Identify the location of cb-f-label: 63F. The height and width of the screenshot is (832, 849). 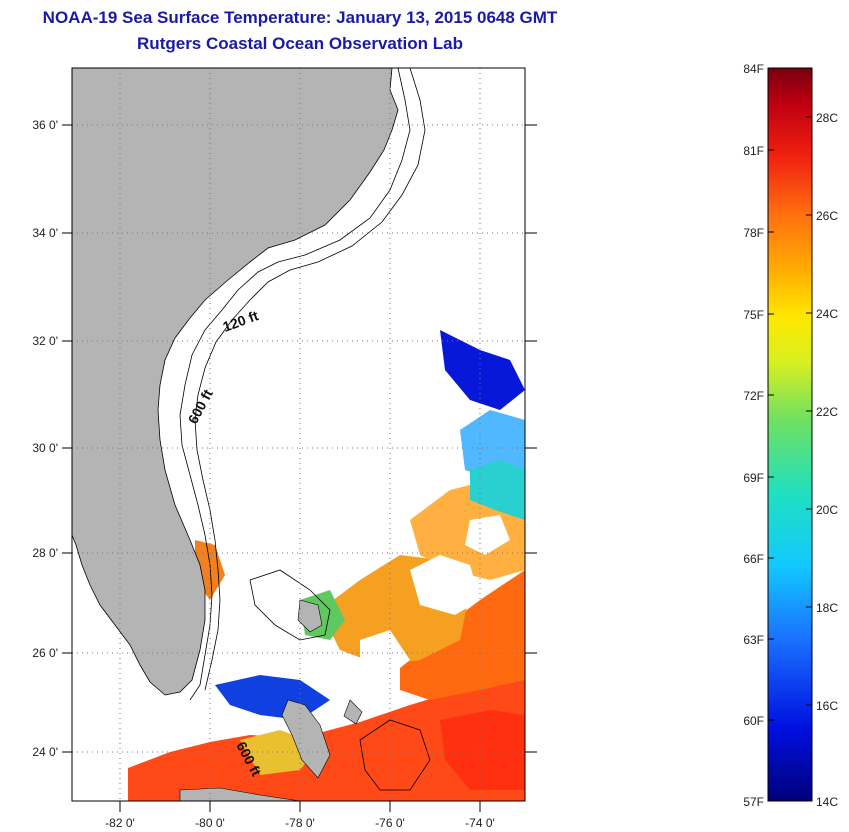
(753, 640).